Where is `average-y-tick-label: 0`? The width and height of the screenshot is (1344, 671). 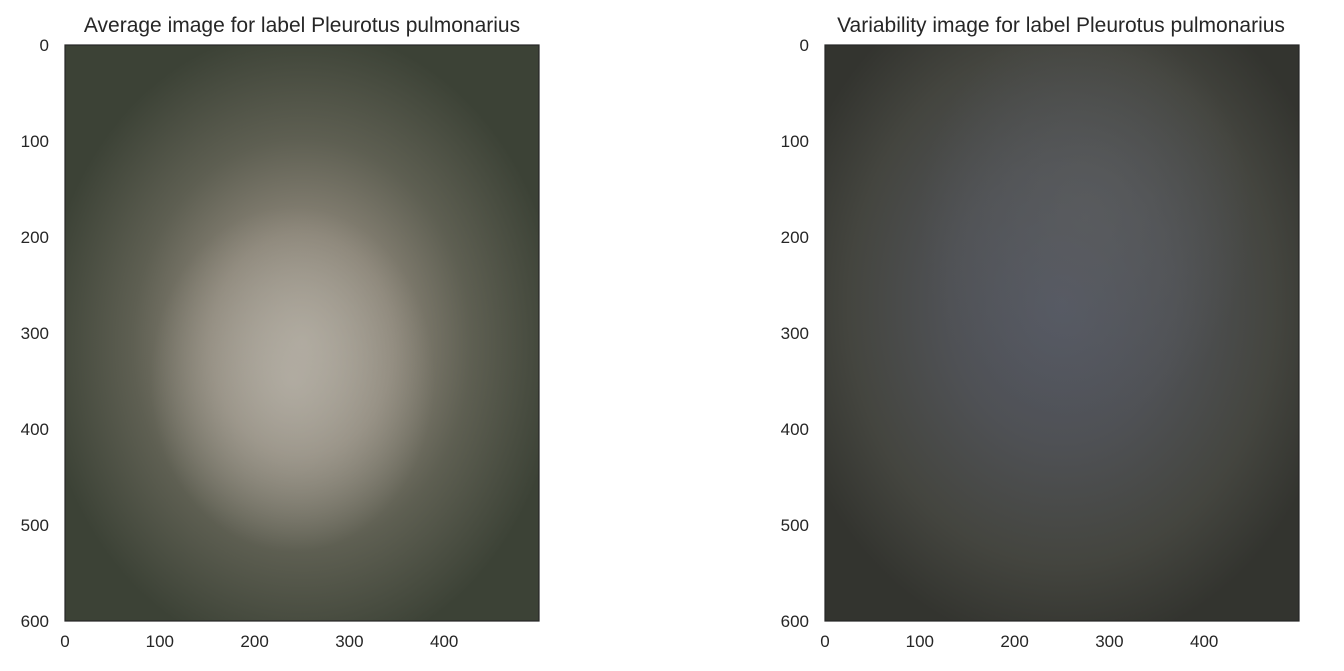 average-y-tick-label: 0 is located at coordinates (44, 45).